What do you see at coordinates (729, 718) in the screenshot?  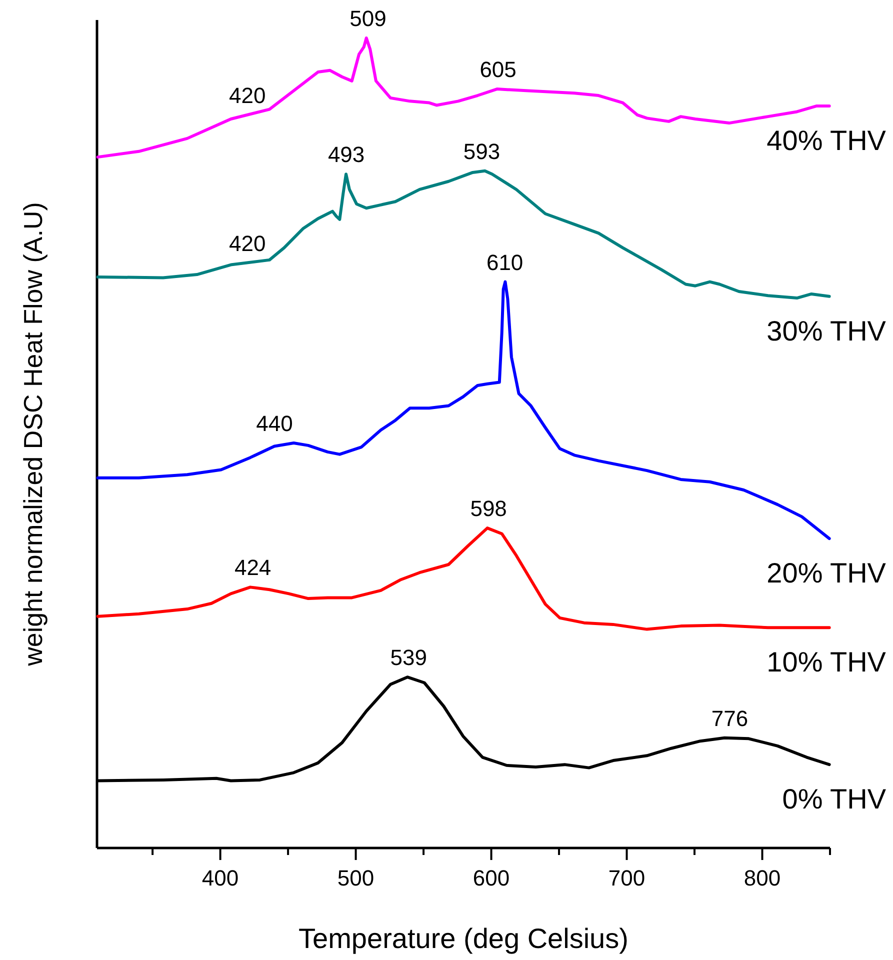 I see `annotation: 776` at bounding box center [729, 718].